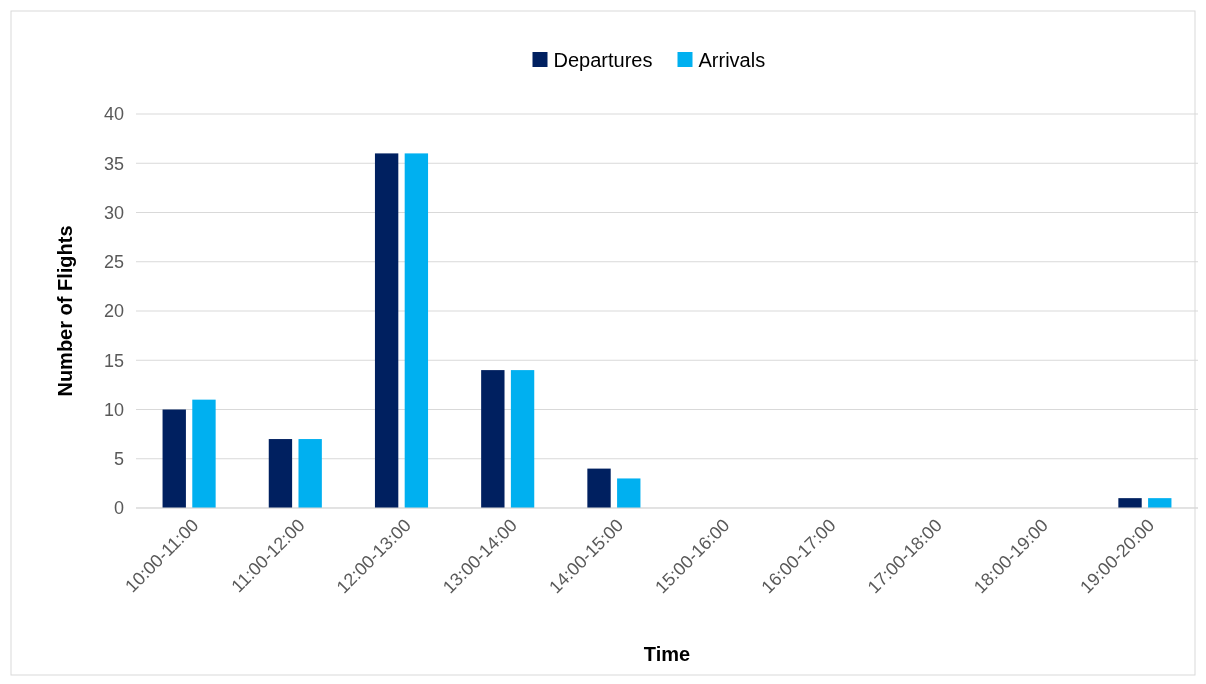  What do you see at coordinates (113, 360) in the screenshot?
I see `y-tick-label: 15` at bounding box center [113, 360].